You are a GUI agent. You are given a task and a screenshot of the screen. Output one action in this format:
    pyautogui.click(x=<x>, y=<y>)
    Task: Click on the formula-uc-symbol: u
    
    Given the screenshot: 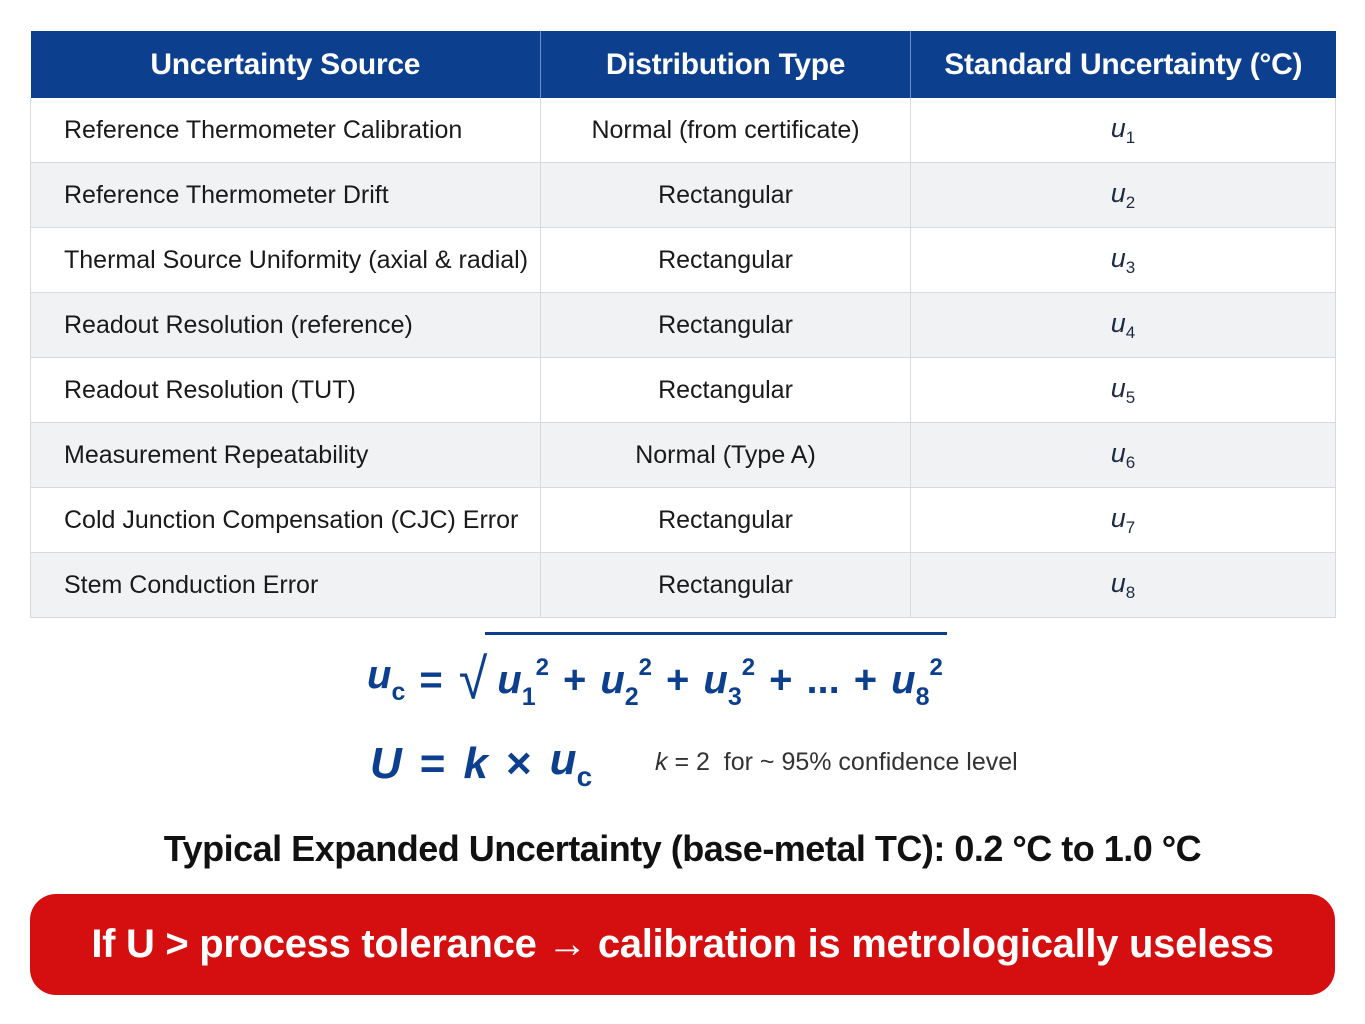 What is the action you would take?
    pyautogui.click(x=563, y=759)
    